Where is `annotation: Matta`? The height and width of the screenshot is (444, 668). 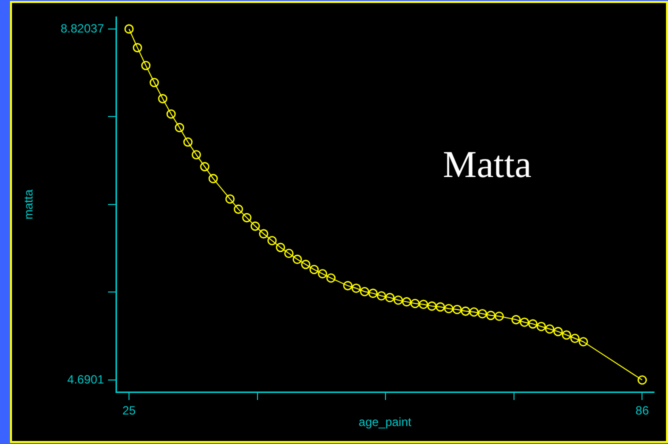 annotation: Matta is located at coordinates (487, 165).